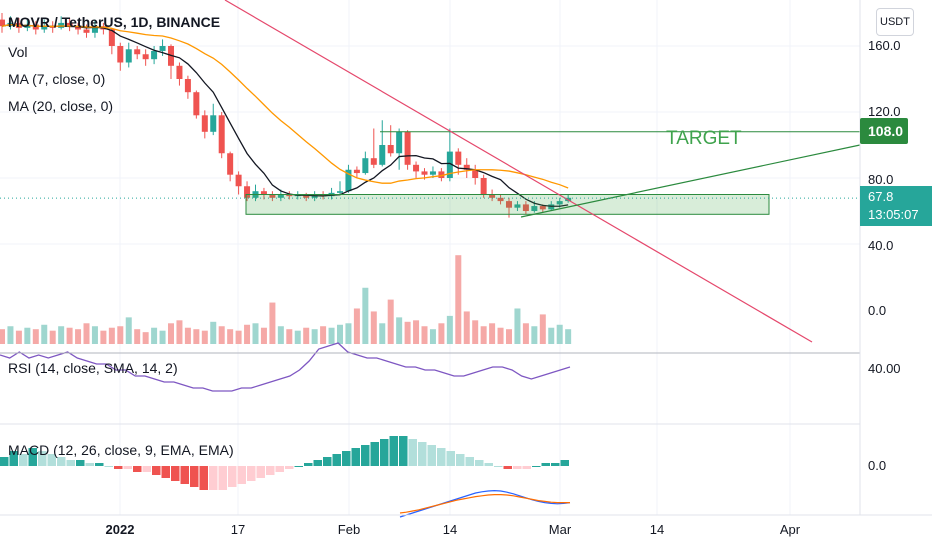  I want to click on price-tick: 160.0, so click(884, 45).